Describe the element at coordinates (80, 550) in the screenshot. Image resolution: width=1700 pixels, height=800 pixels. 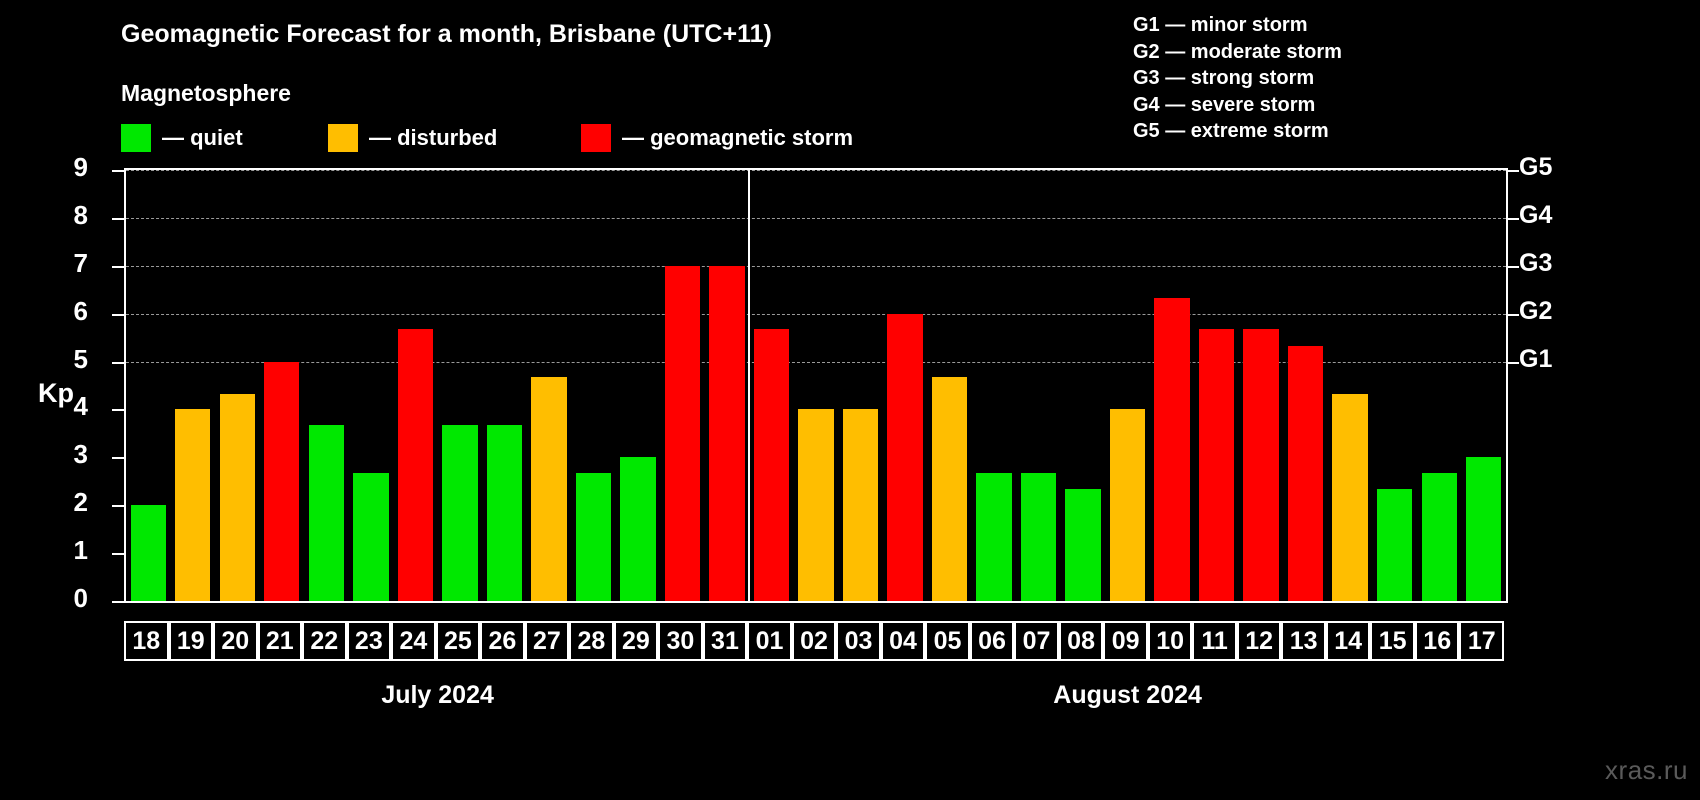
I see `y-tick-label-1: 1` at that location.